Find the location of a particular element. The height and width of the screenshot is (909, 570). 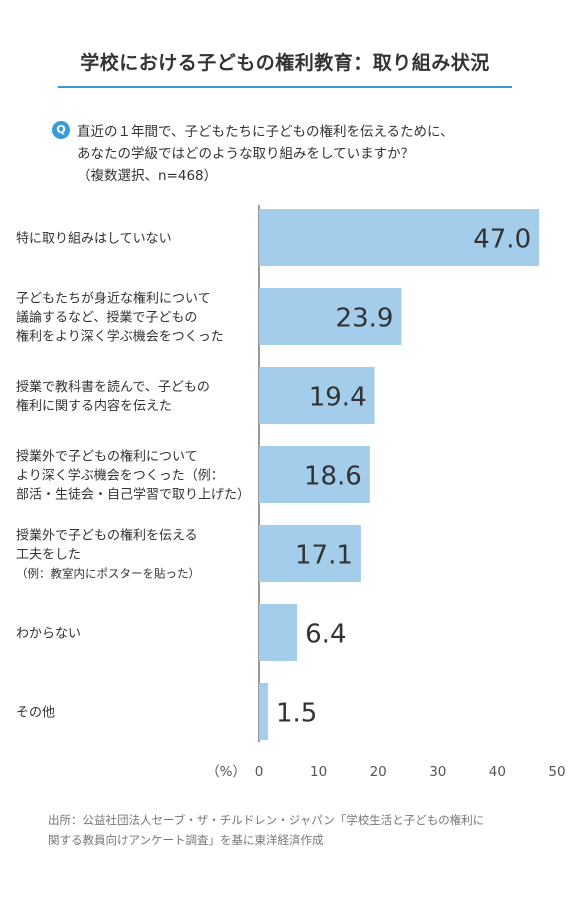

category-label: 授業外で子どもの権利を伝える is located at coordinates (107, 536).